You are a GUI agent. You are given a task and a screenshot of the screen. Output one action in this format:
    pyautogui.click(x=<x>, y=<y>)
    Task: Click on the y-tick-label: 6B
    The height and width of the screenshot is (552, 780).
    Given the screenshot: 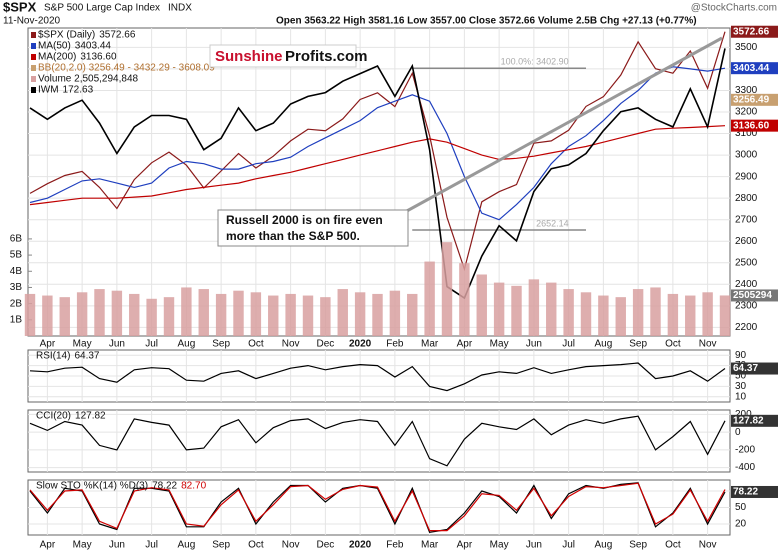 What is the action you would take?
    pyautogui.click(x=16, y=239)
    